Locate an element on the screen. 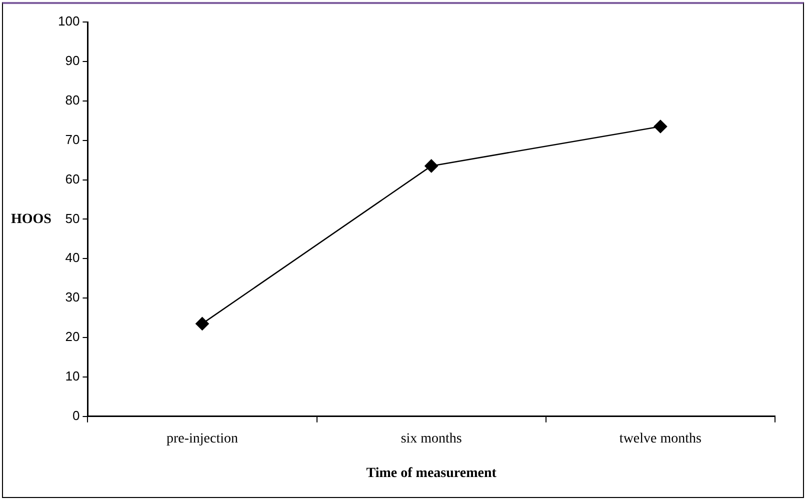 Image resolution: width=808 pixels, height=502 pixels. y-tick-label: 80 is located at coordinates (72, 100).